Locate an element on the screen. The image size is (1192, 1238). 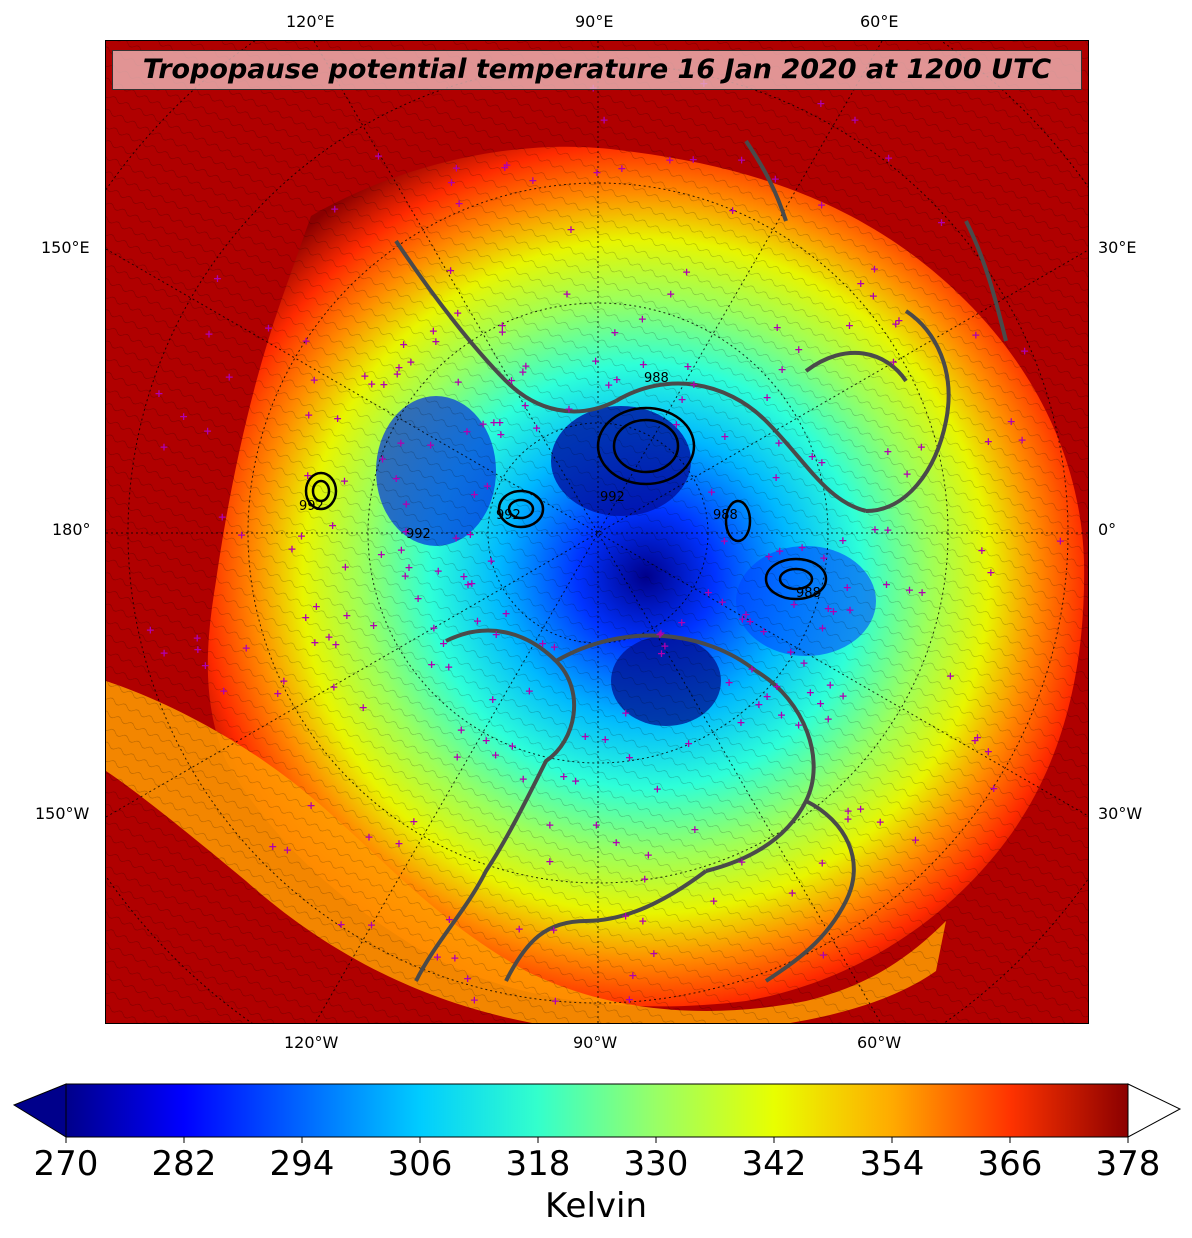
colorbar-tick-label: 318 is located at coordinates (538, 1164).